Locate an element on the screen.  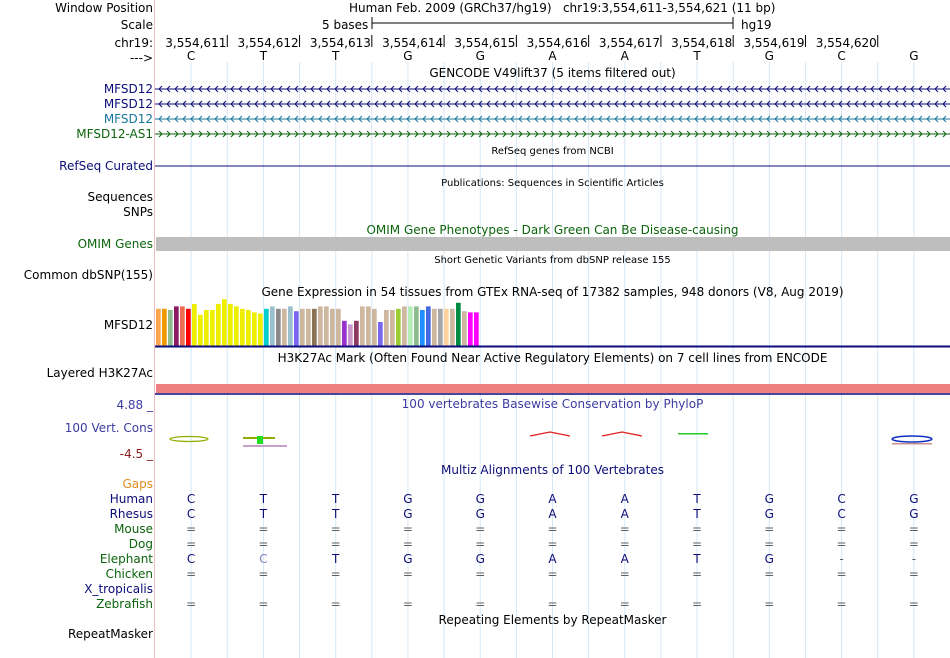
snps-track-label: SNPs is located at coordinates (138, 212).